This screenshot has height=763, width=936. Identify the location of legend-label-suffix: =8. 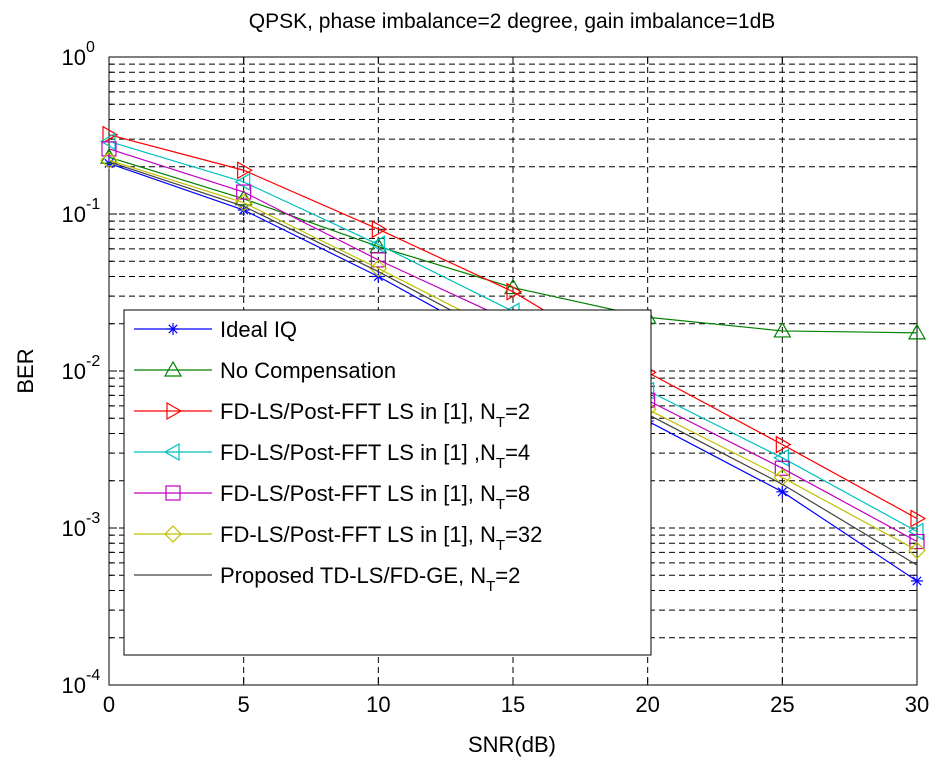
(517, 493).